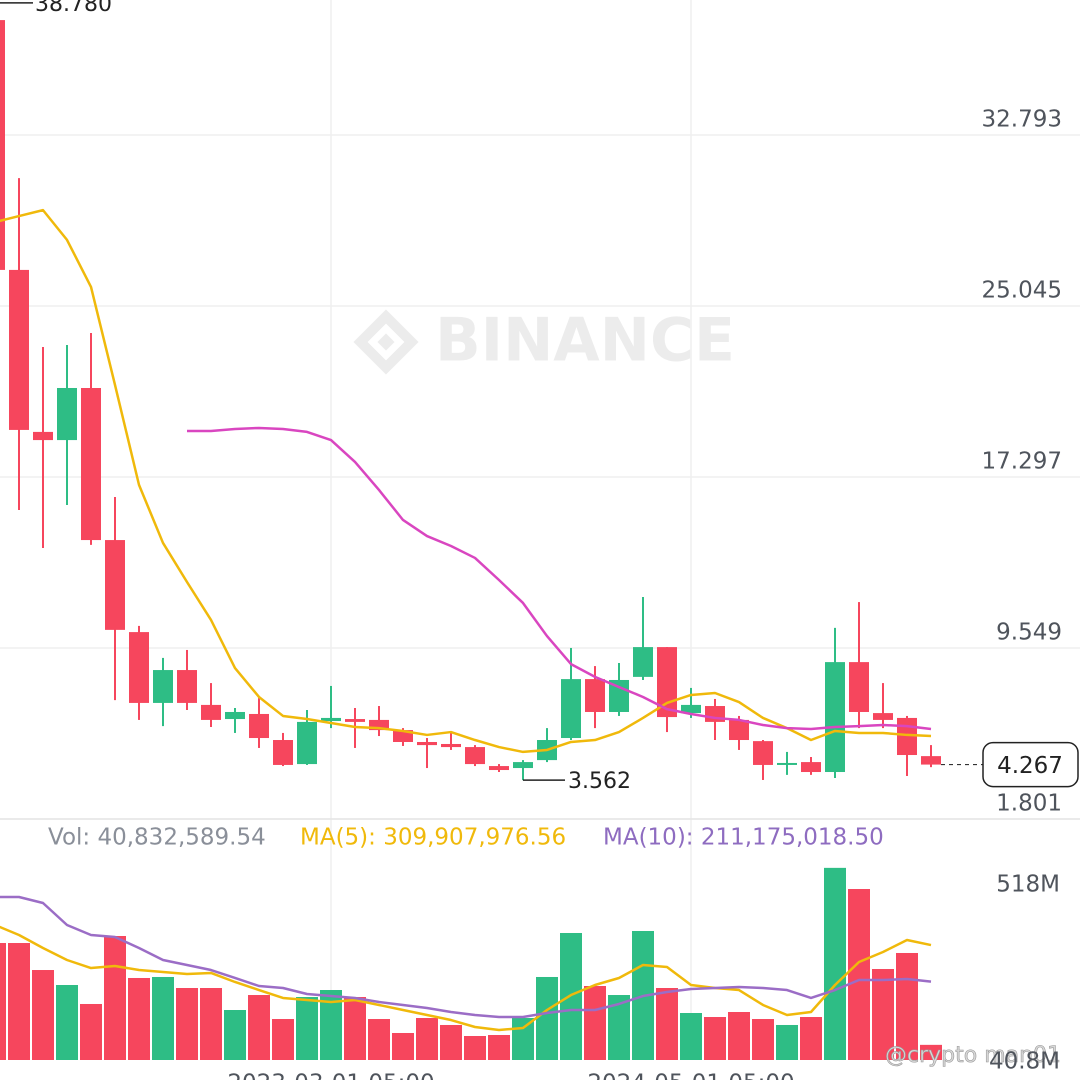 Image resolution: width=1080 pixels, height=1080 pixels. Describe the element at coordinates (1029, 804) in the screenshot. I see `y-tick-label: 1.801` at that location.